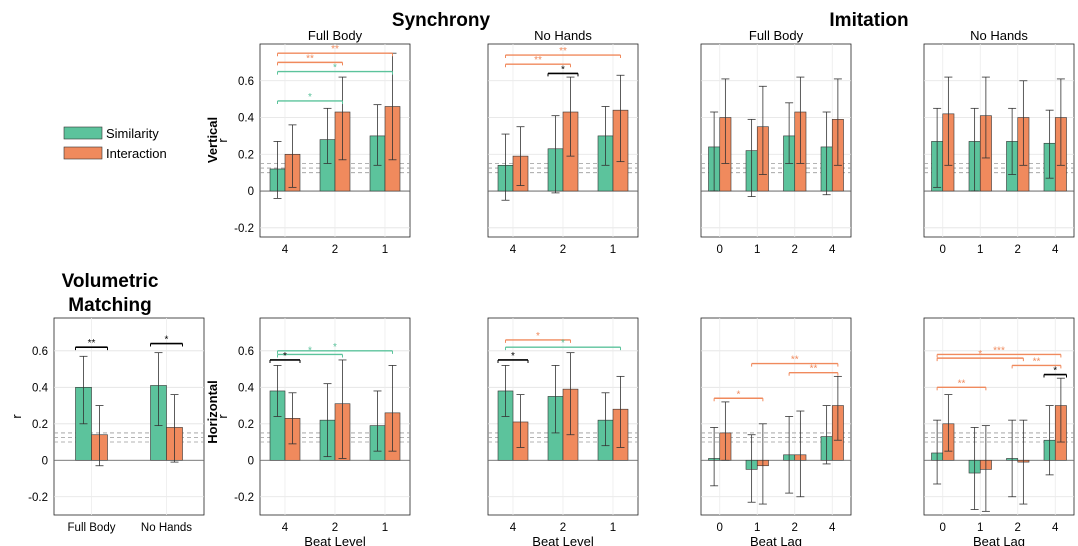 The width and height of the screenshot is (1078, 546). Describe the element at coordinates (313, 431) in the screenshot. I see `panel-sync-horizontal-full: * * * -0.2 0 0.2 0.4 0.6 4 2 1 r Beat Level` at that location.